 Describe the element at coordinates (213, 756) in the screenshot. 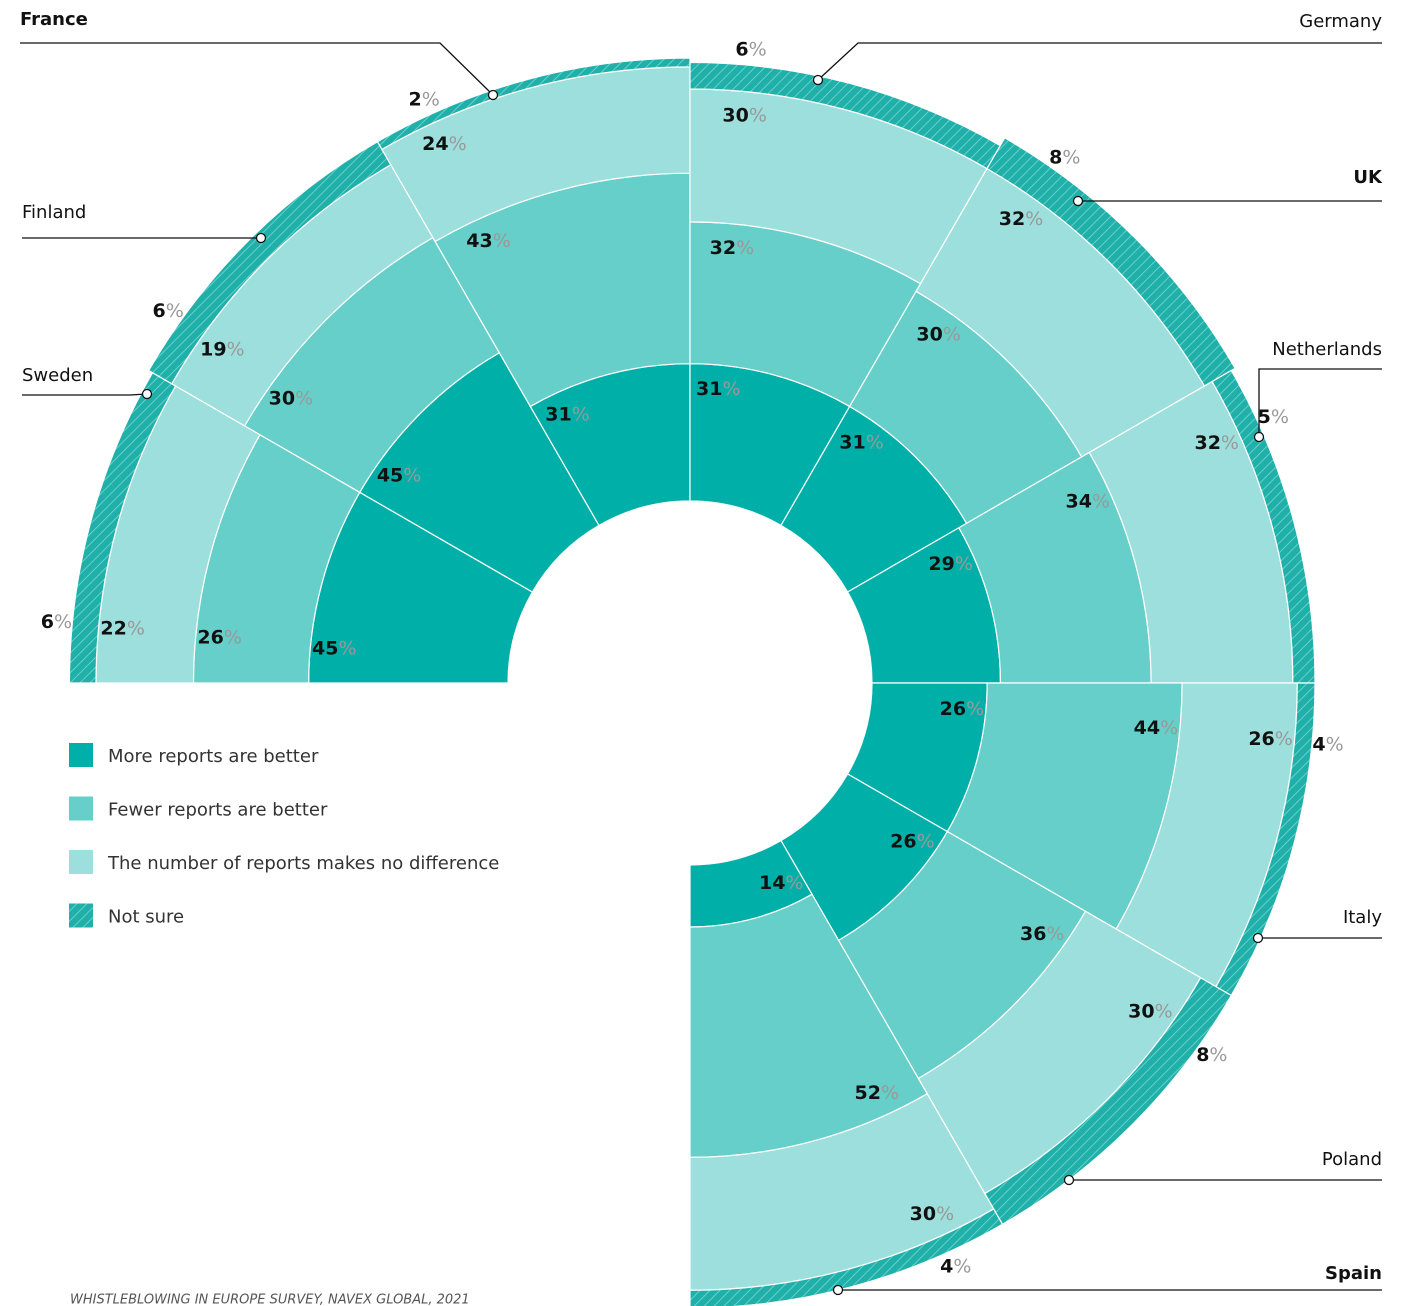

I see `legend-label: More reports are better` at that location.